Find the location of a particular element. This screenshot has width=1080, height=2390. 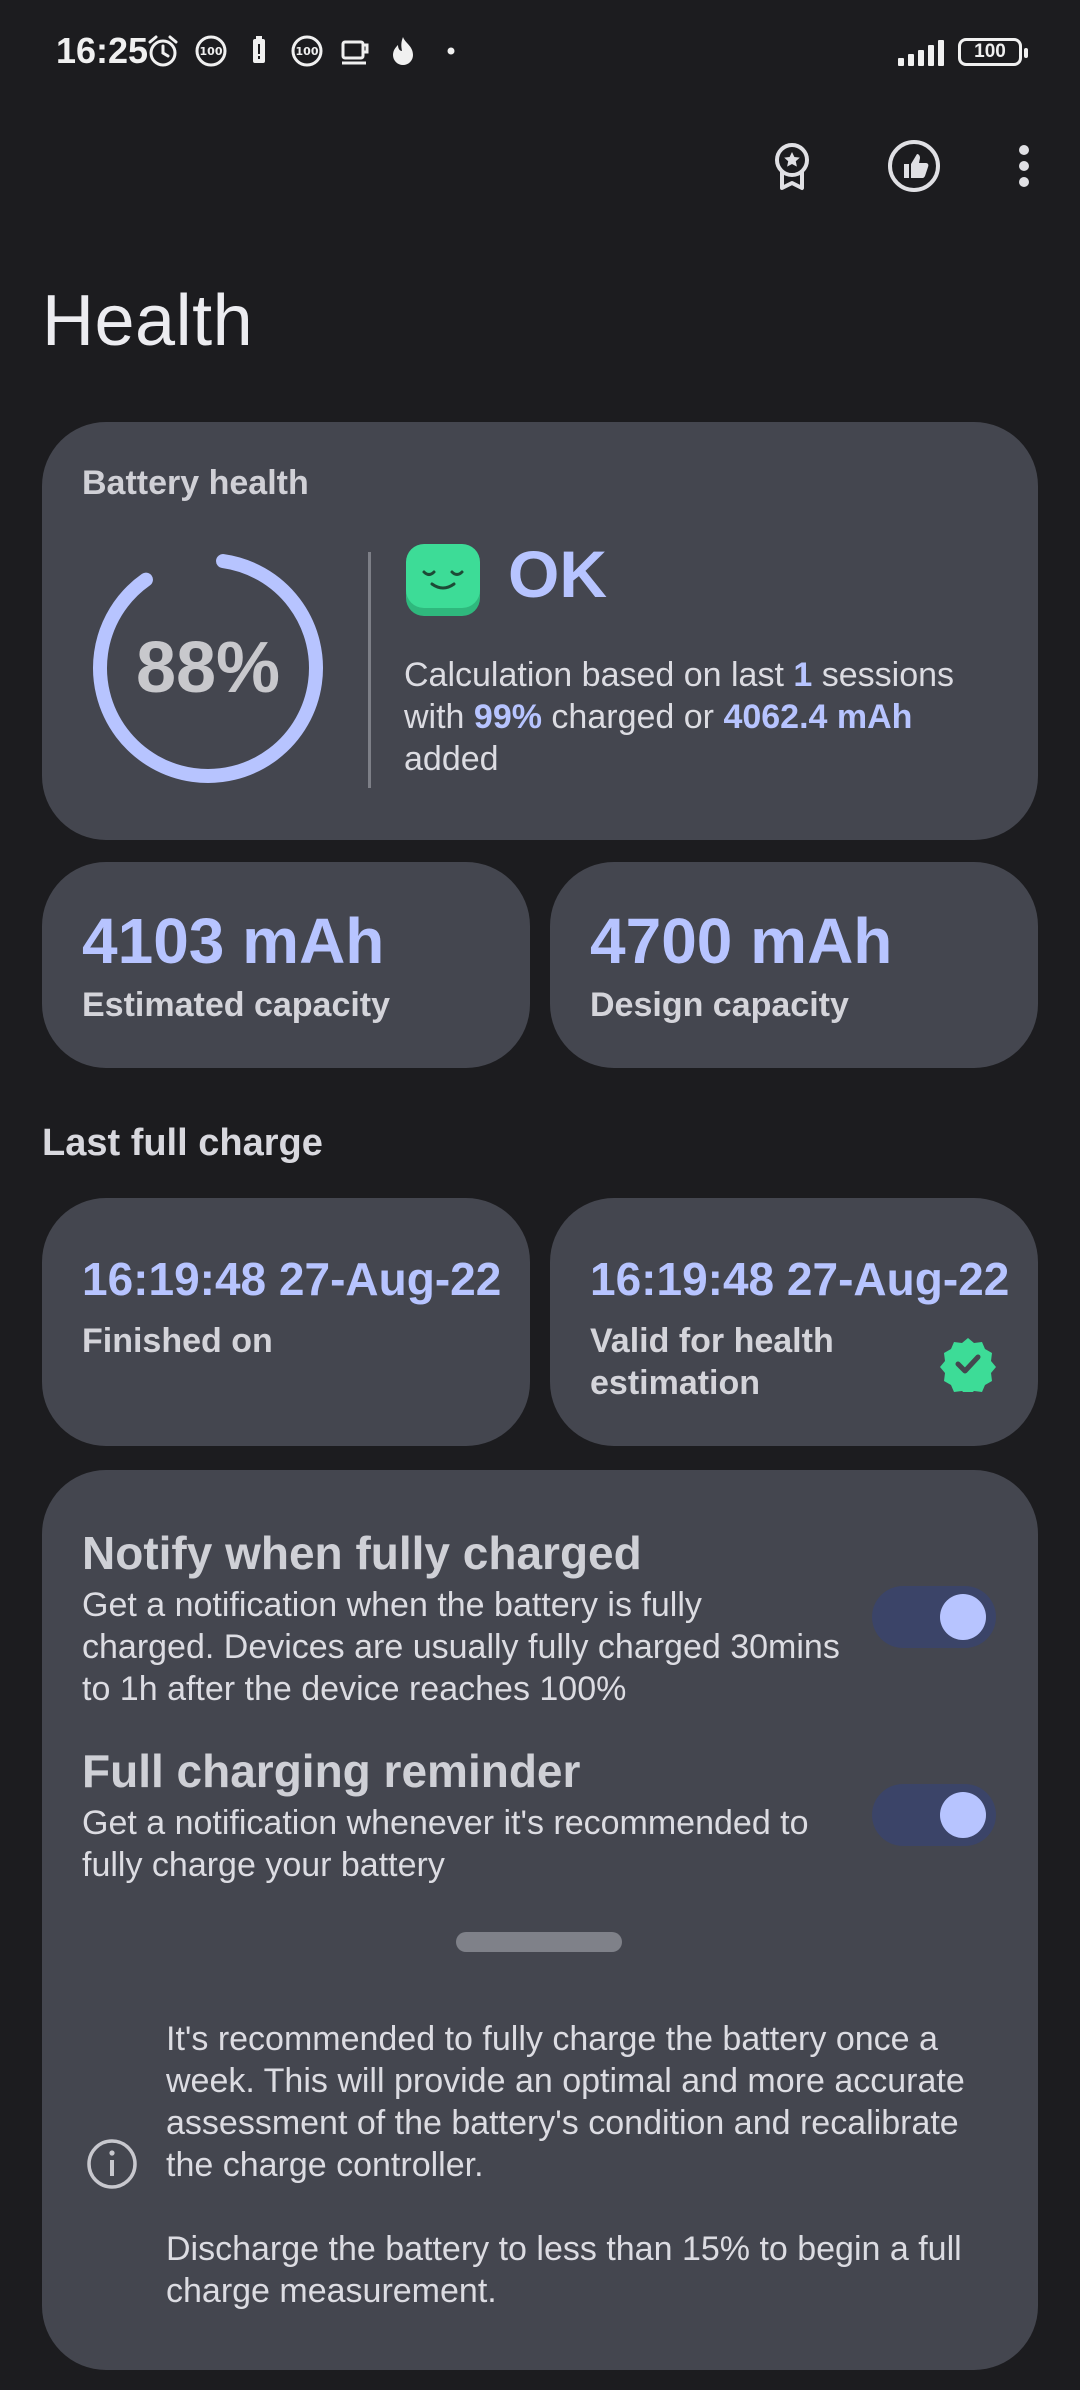

thumbs-up-icon is located at coordinates (914, 166).